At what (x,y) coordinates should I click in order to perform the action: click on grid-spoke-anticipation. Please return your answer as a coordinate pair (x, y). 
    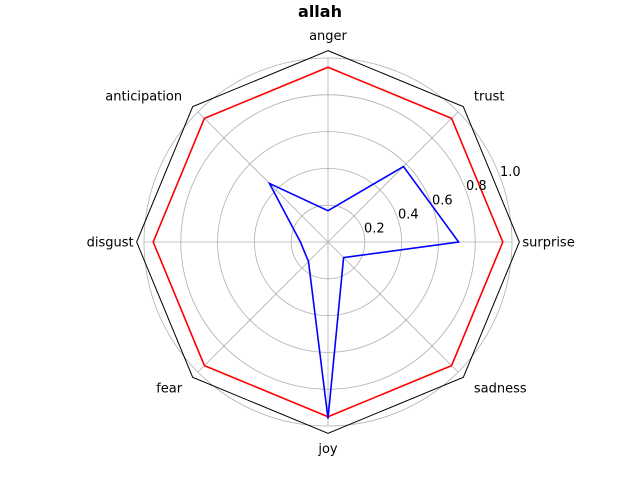
    Looking at the image, I should click on (263, 177).